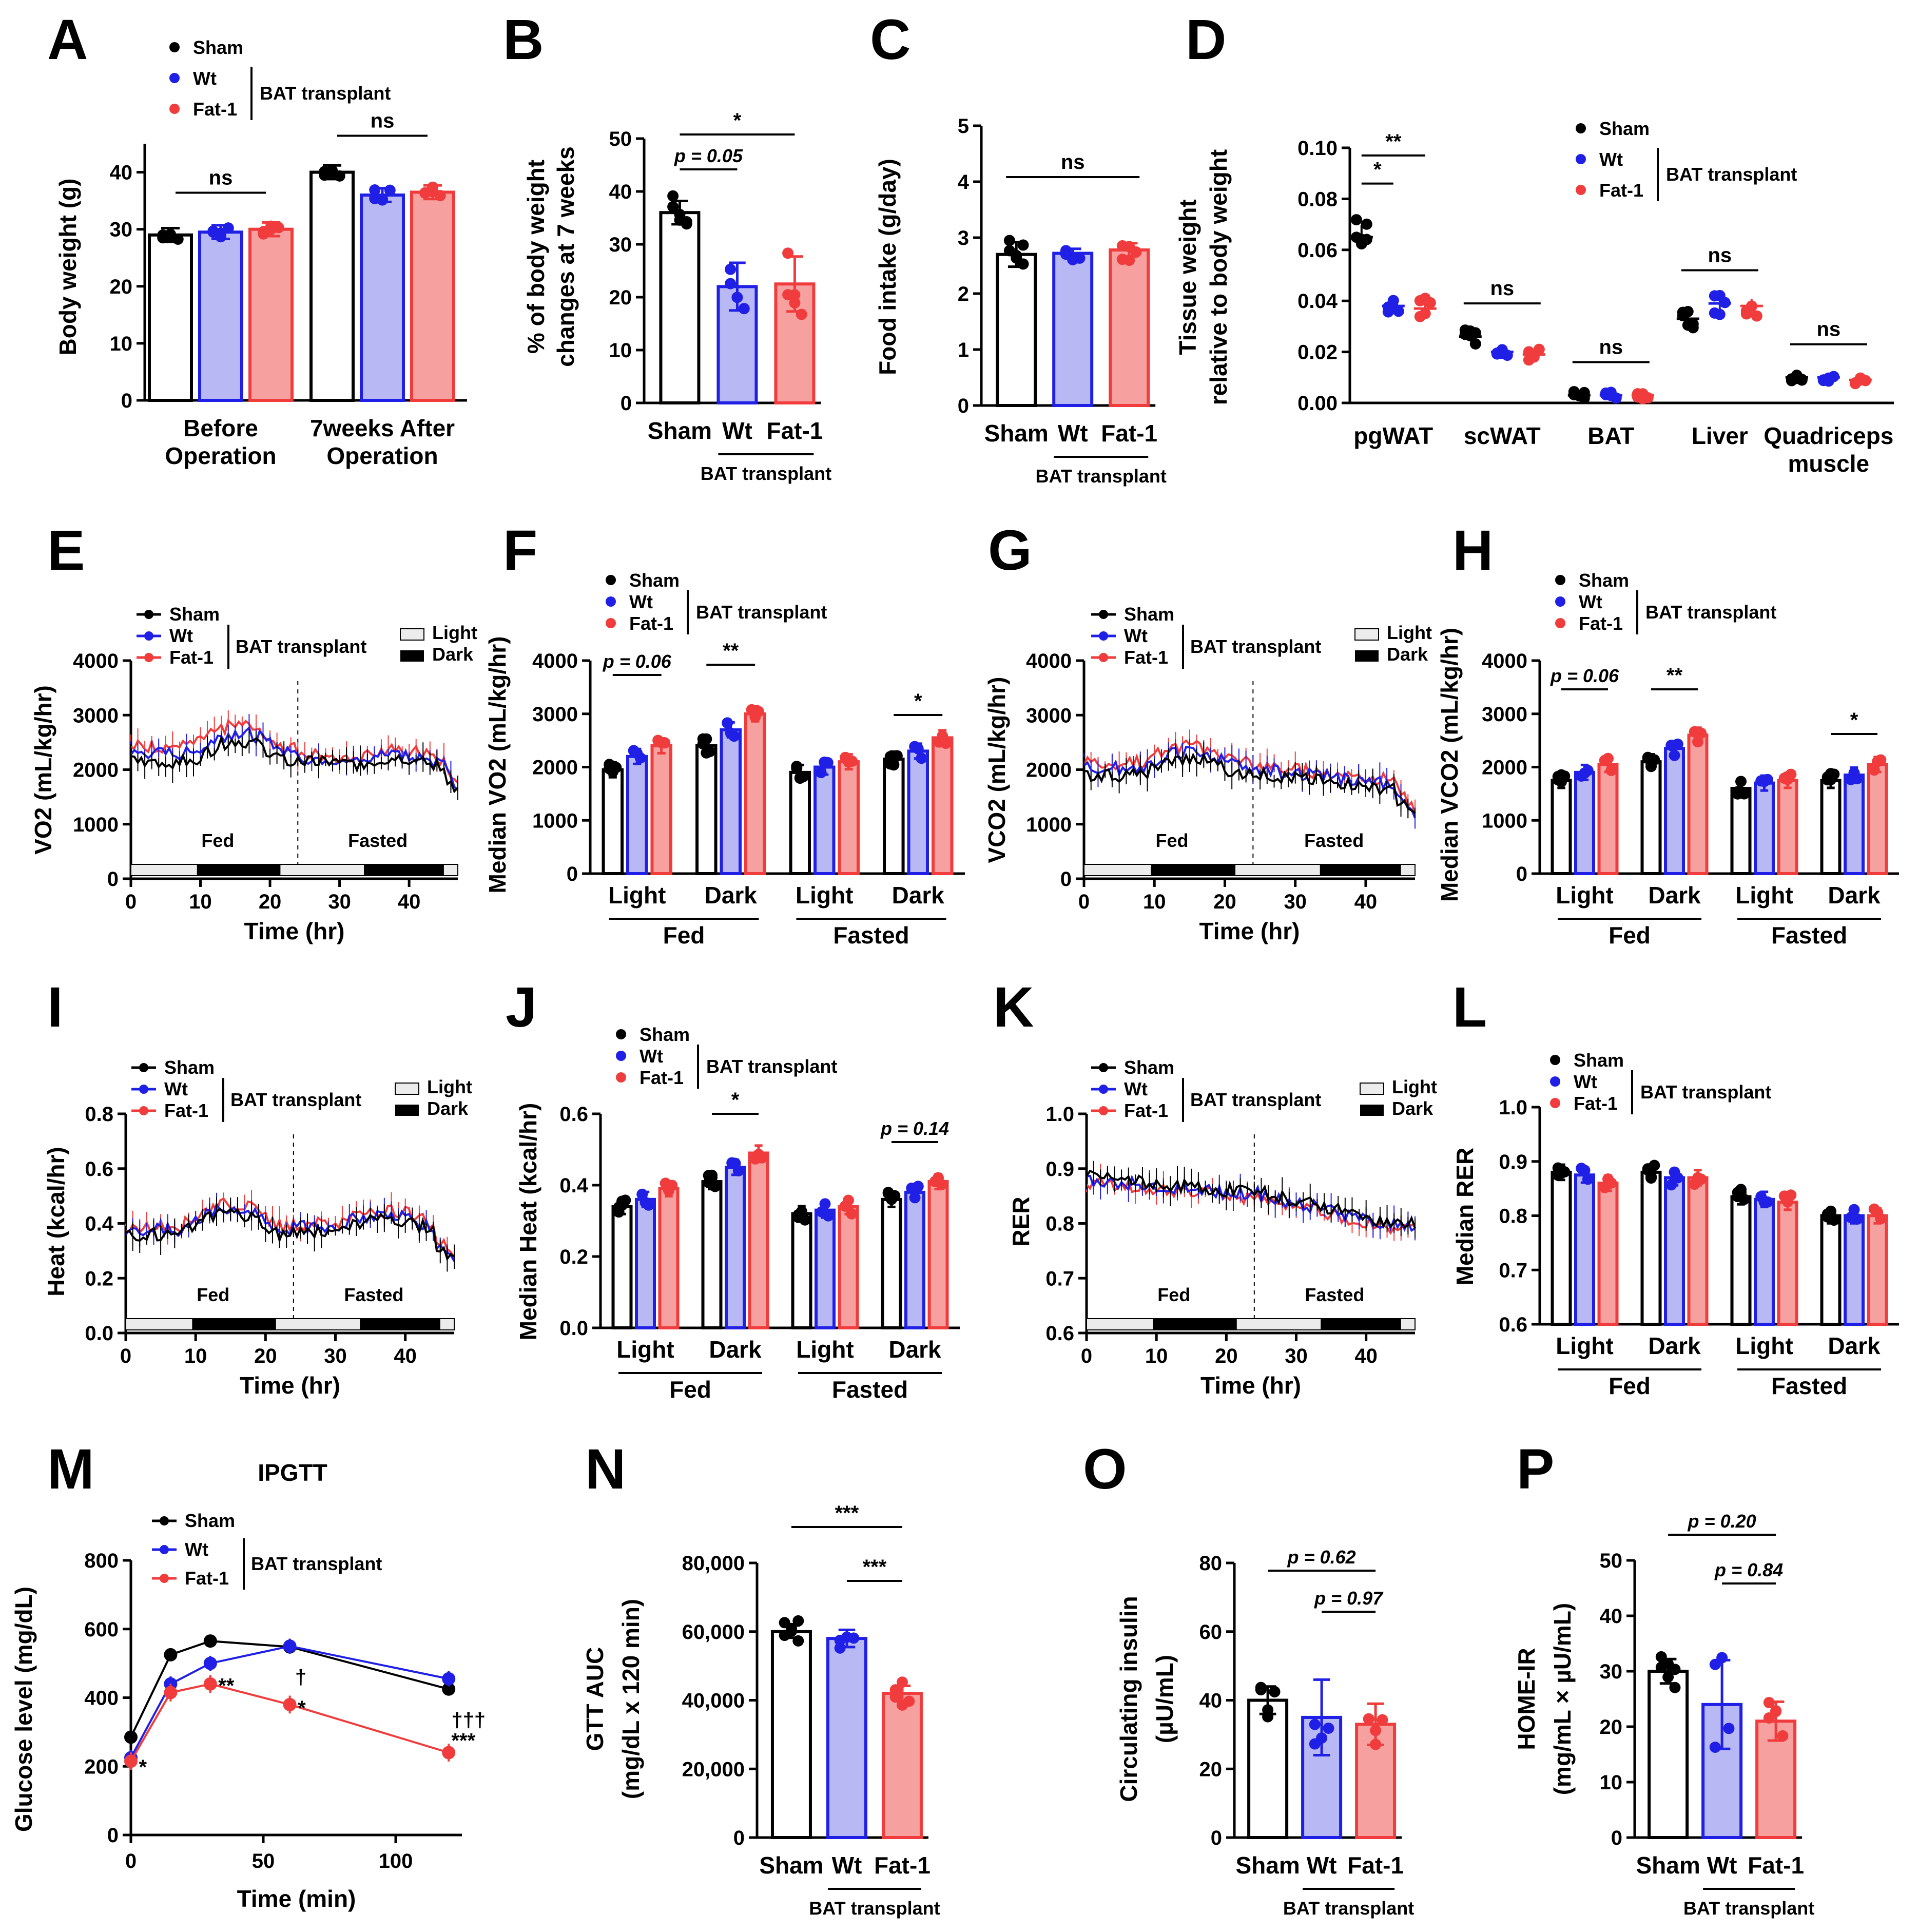  I want to click on panel-J-wt-bar, so click(736, 1248).